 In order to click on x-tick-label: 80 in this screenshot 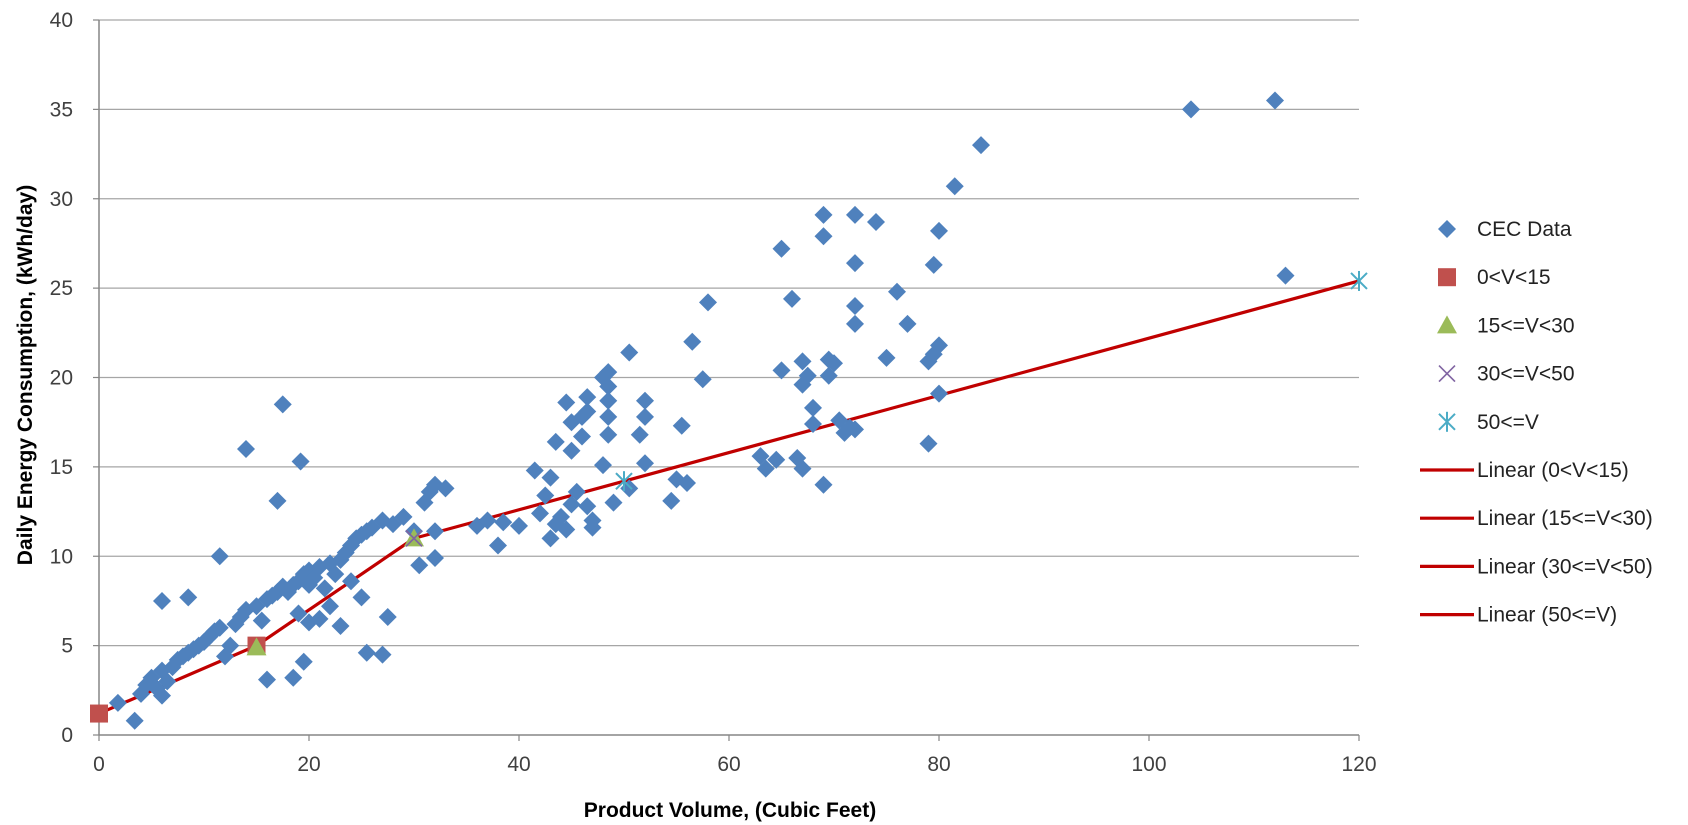, I will do `click(938, 764)`.